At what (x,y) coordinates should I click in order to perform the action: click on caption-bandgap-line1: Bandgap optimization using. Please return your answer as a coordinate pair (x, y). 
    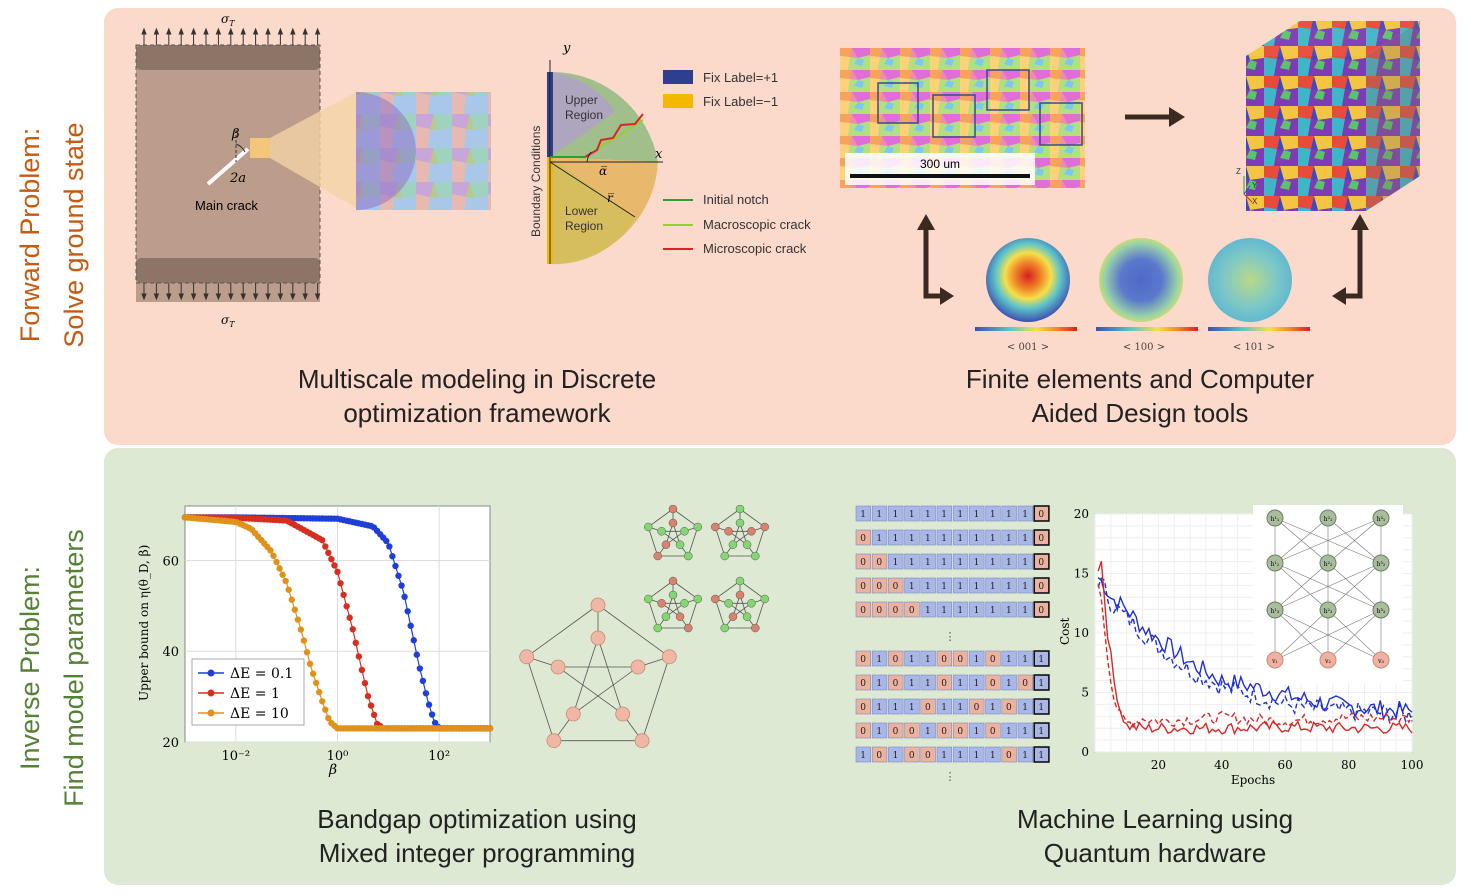
    Looking at the image, I should click on (477, 819).